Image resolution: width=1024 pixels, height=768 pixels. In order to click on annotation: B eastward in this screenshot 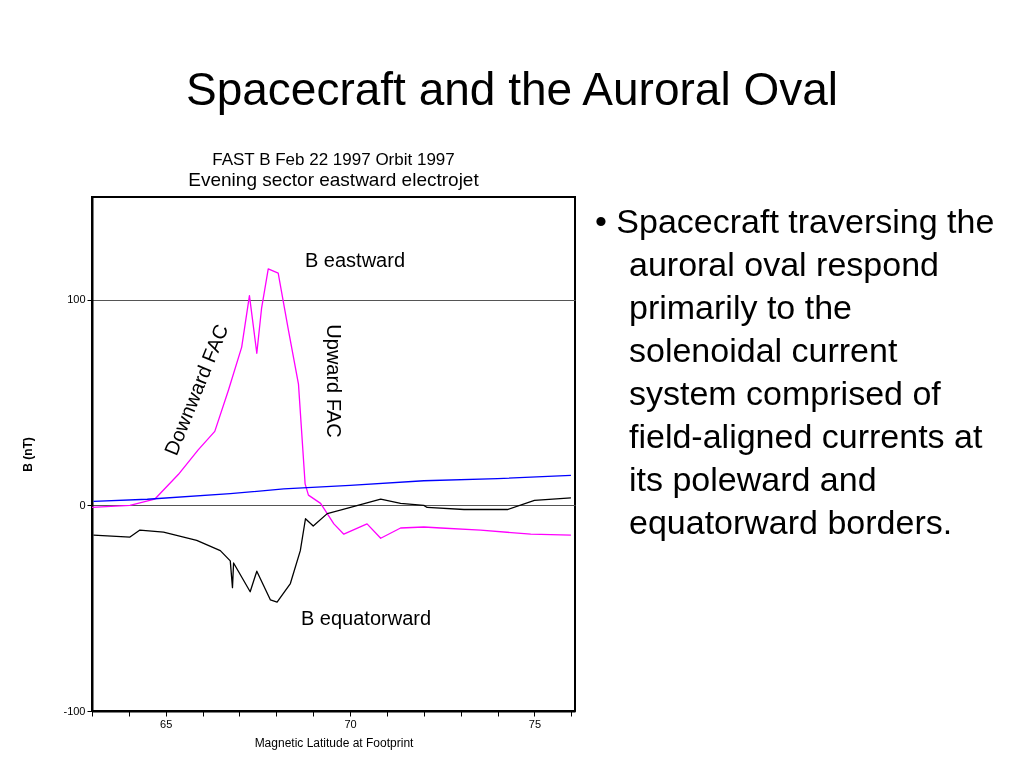, I will do `click(355, 260)`.